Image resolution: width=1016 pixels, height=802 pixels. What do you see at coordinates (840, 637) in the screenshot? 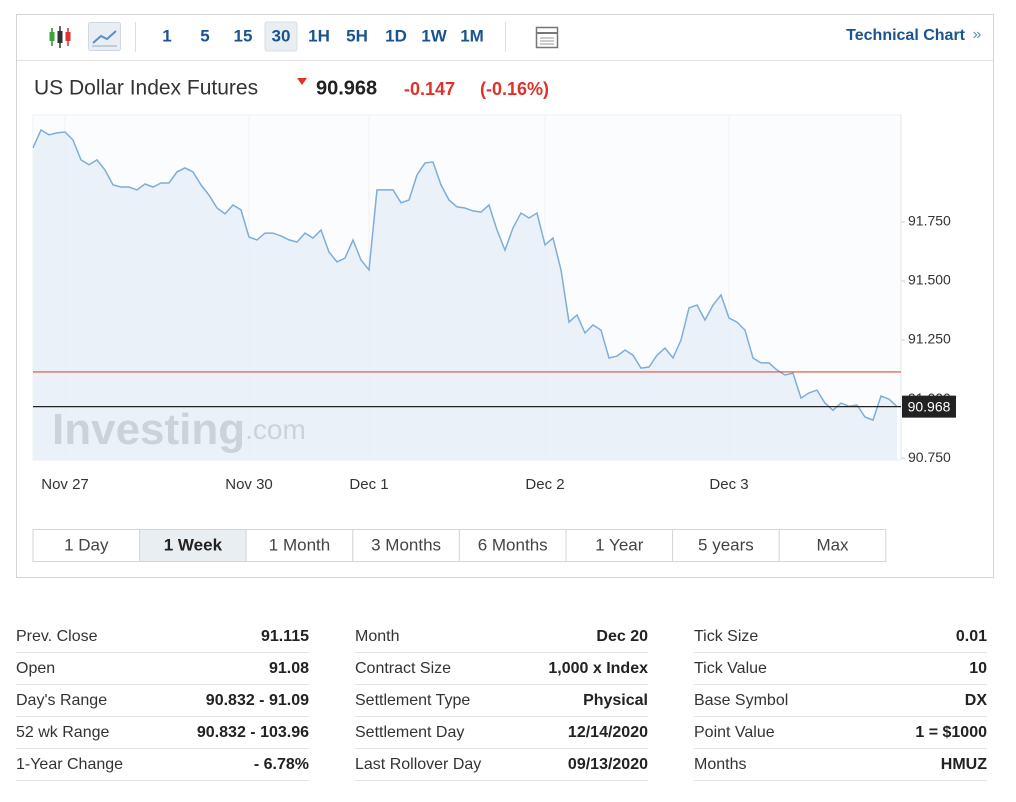
I see `stats-row: Tick Size 0.01` at bounding box center [840, 637].